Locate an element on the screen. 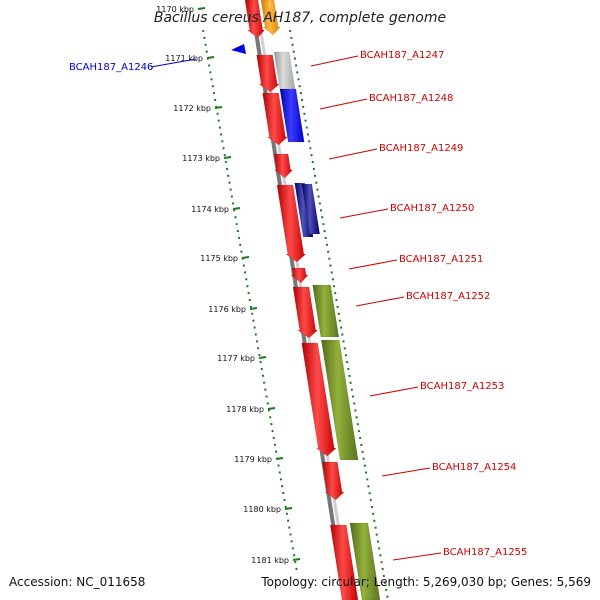 The width and height of the screenshot is (600, 600). scale-tick-label: 1170 kbp is located at coordinates (175, 9).